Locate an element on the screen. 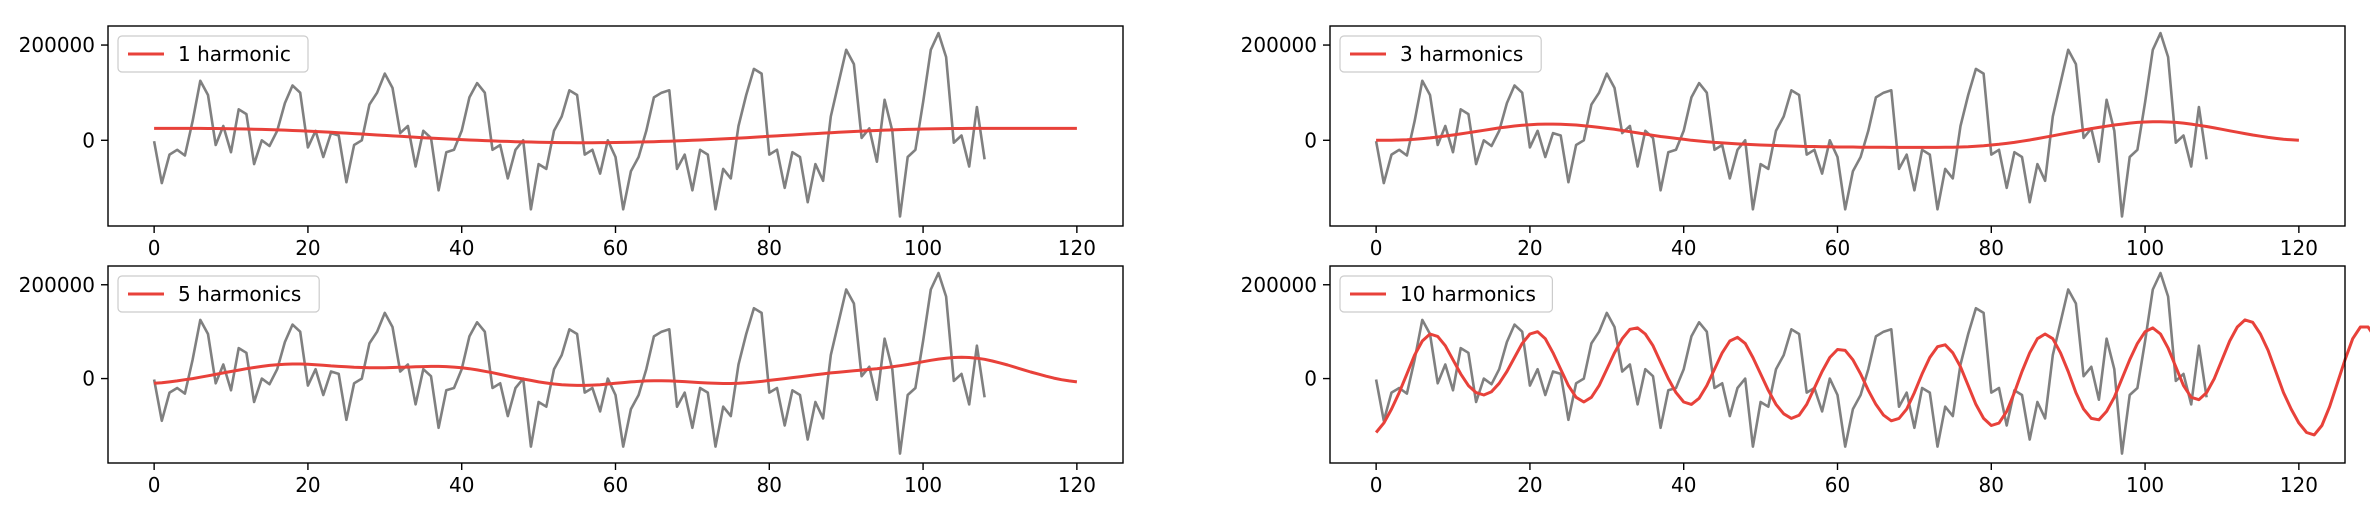 The width and height of the screenshot is (2370, 516). legend: 5 harmonics is located at coordinates (218, 294).